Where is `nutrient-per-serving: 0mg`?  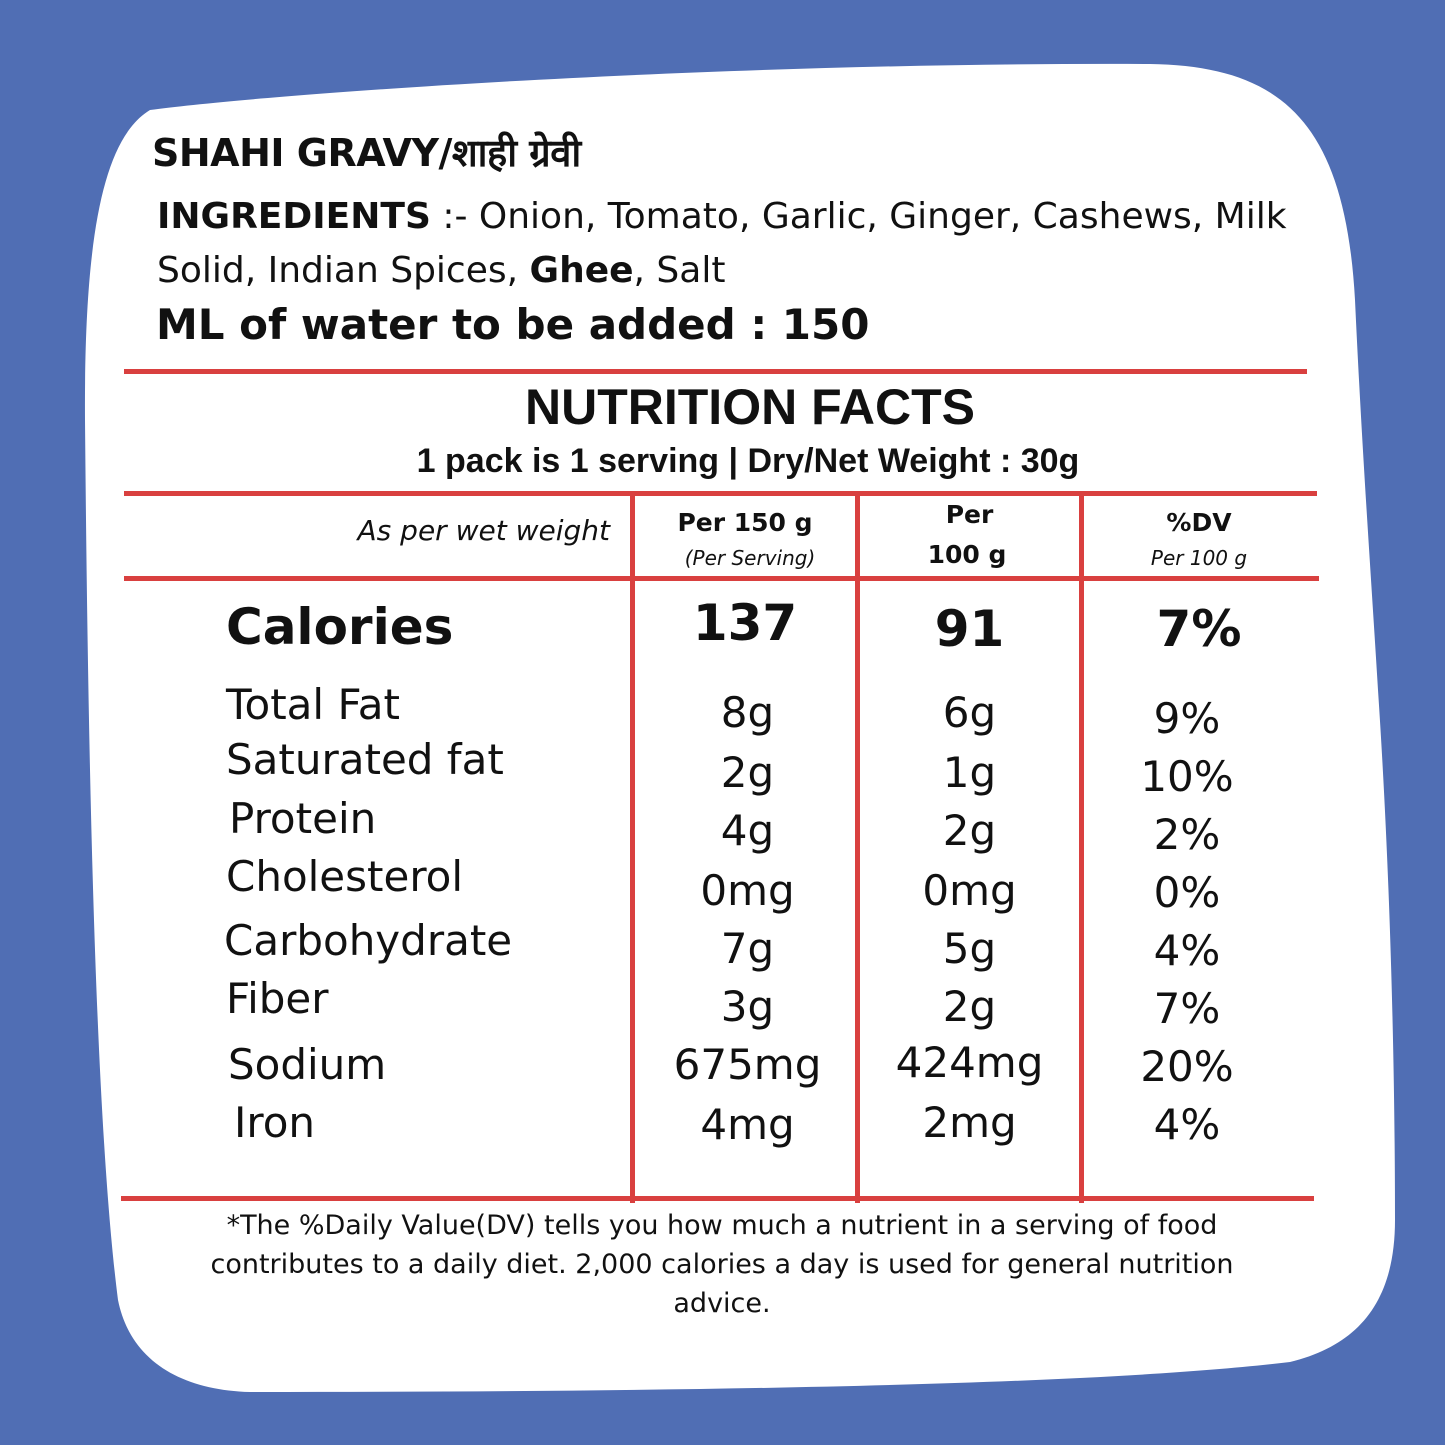 nutrient-per-serving: 0mg is located at coordinates (747, 890).